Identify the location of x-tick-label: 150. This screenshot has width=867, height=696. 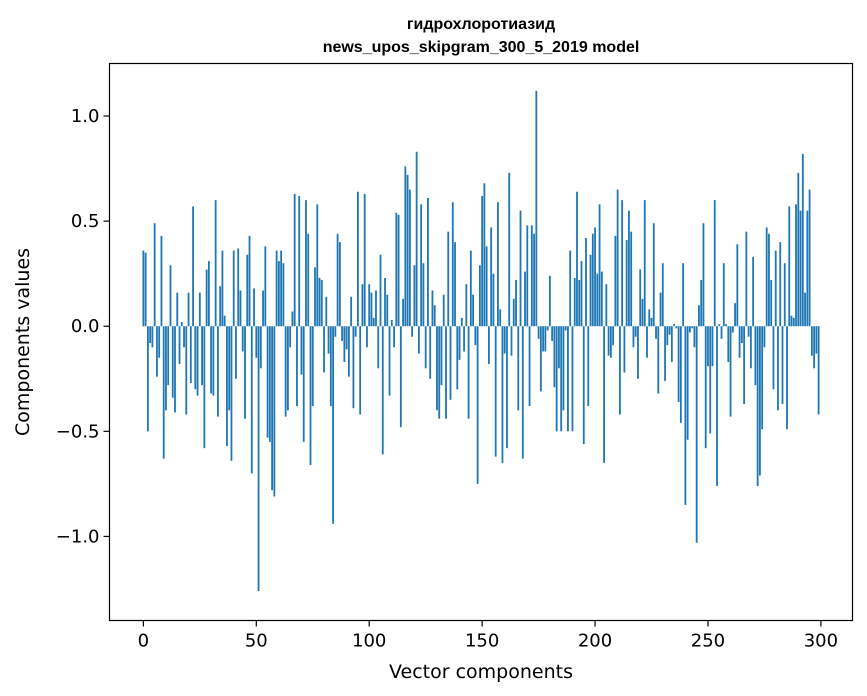
(482, 641).